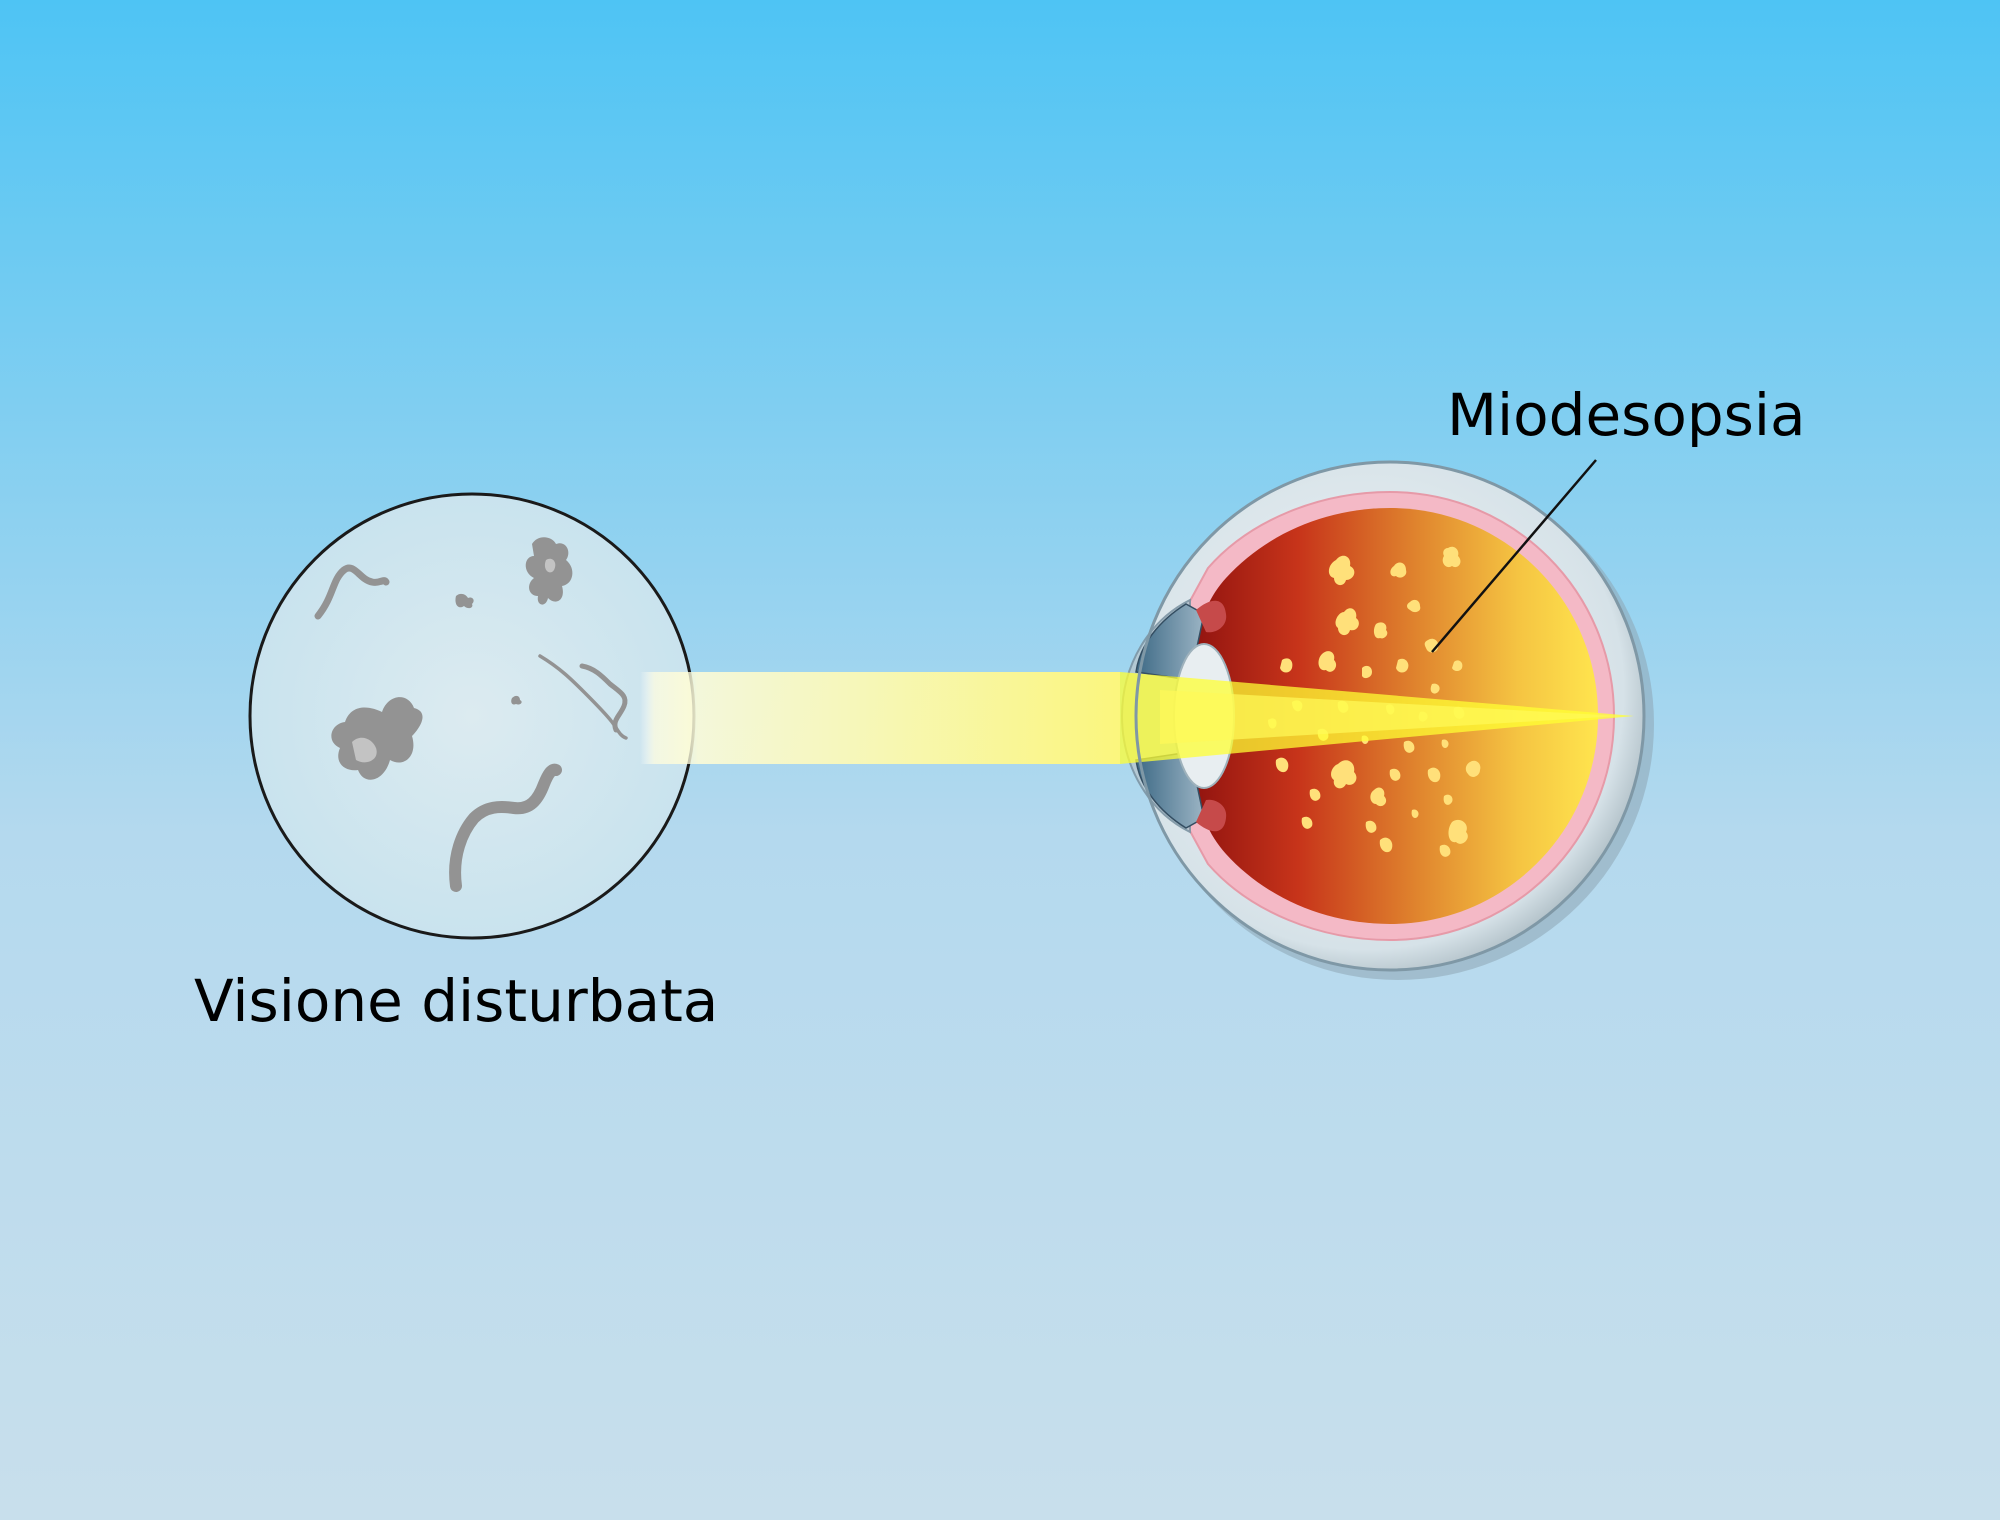 Image resolution: width=2000 pixels, height=1520 pixels. Describe the element at coordinates (452, 658) in the screenshot. I see `vision-floaters-icon` at that location.